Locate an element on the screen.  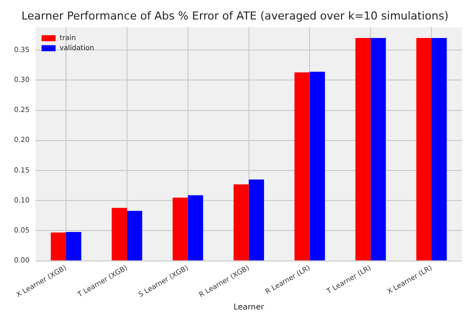
x-axis-title: Learner is located at coordinates (249, 307).